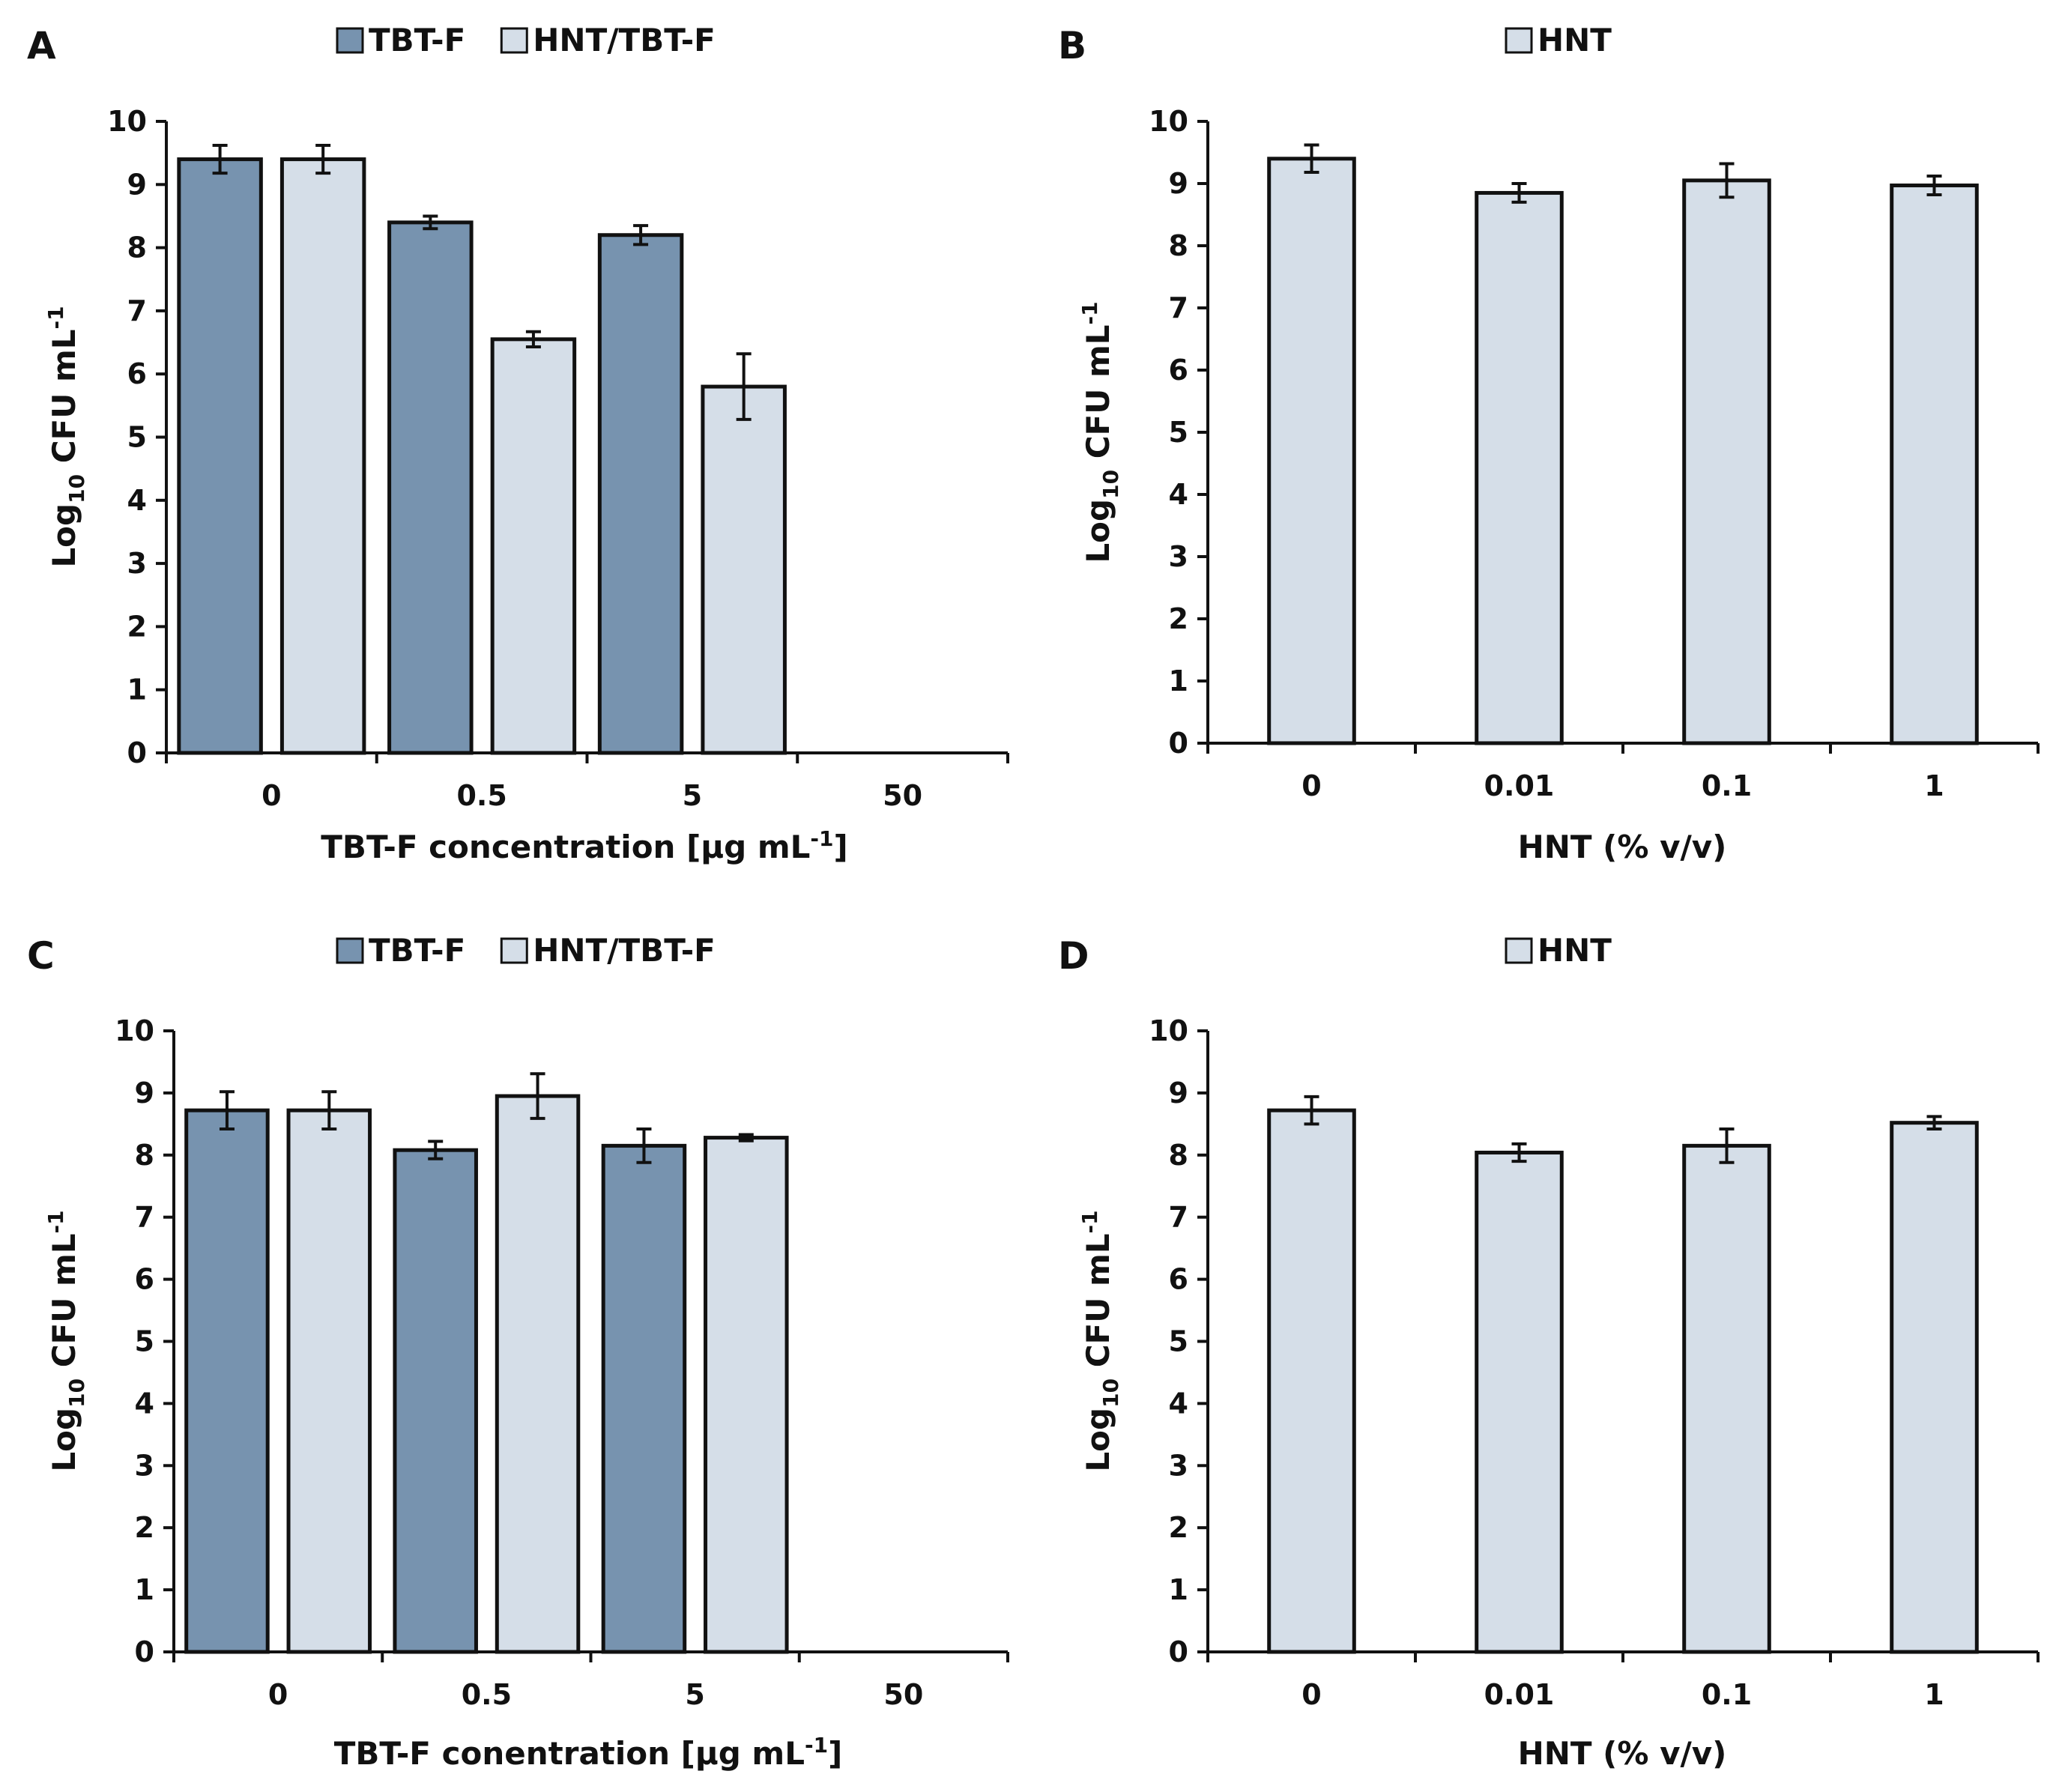  I want to click on x-tick-label: 0.5, so click(481, 795).